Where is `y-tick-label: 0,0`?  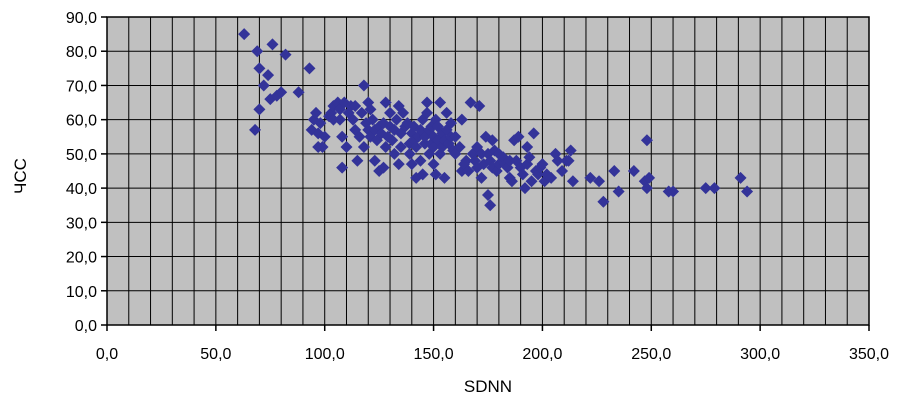
y-tick-label: 0,0 is located at coordinates (86, 326).